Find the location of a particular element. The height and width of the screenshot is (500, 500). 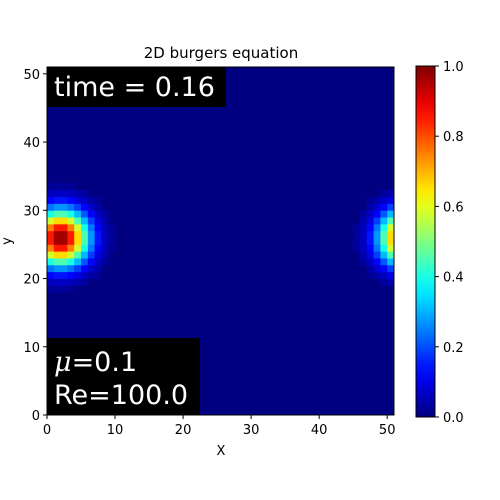

colorbar-tick-label: 0.6 is located at coordinates (453, 207).